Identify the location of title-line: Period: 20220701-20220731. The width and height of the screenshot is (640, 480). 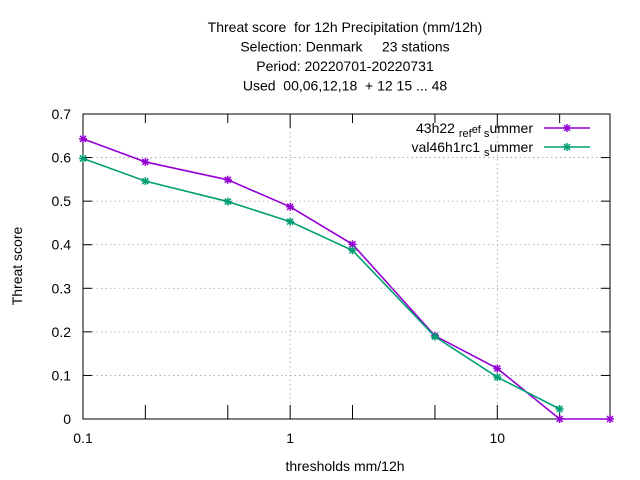
(345, 66).